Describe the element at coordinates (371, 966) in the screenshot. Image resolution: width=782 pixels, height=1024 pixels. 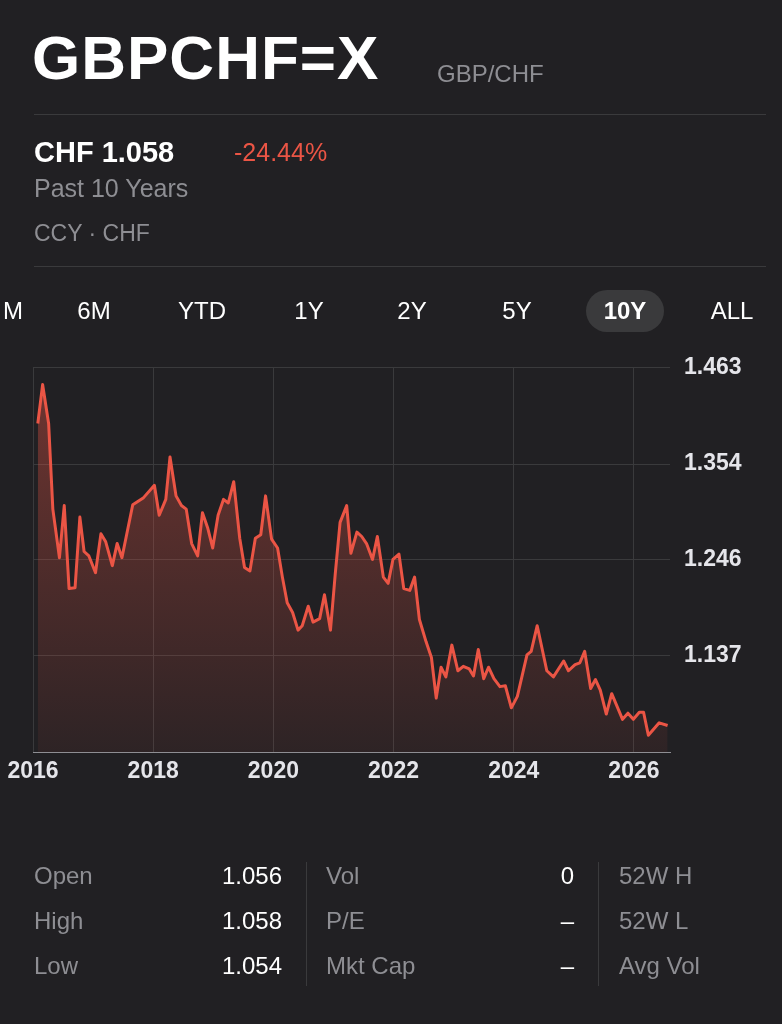
I see `text: Mkt Cap` at that location.